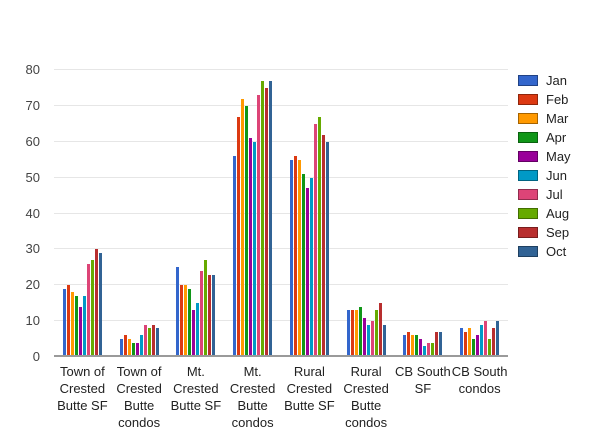  I want to click on legend: Jan Feb Mar Apr May Jun Jul Aug Sep Oct, so click(544, 166).